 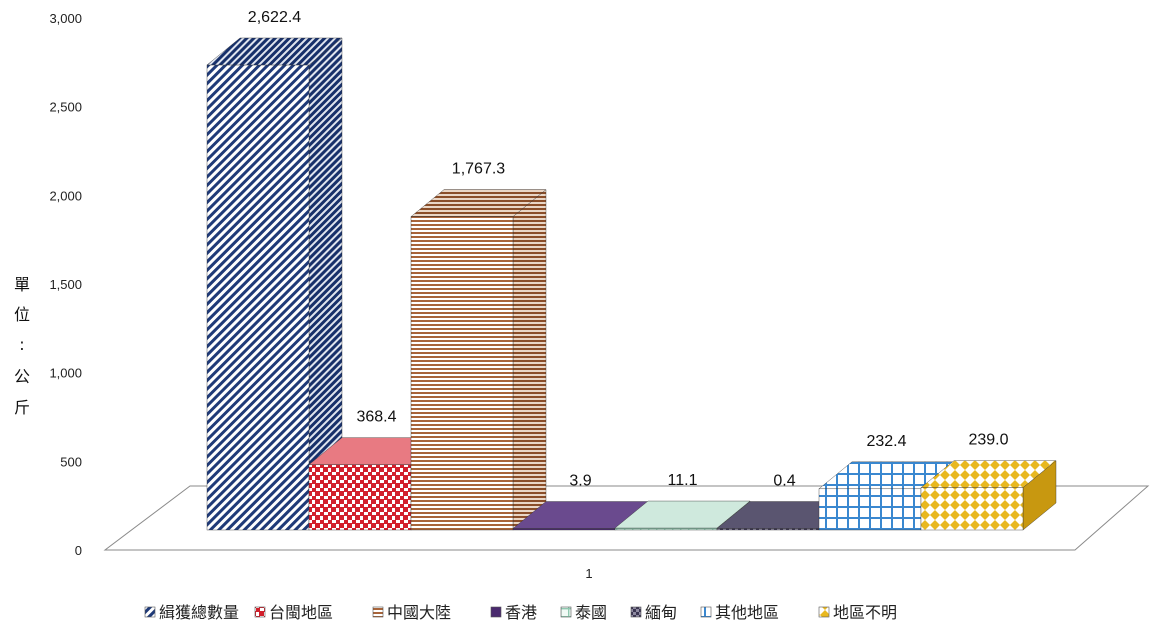 I want to click on y-axis-label: 單 位 : 公 斤, so click(x=22, y=346).